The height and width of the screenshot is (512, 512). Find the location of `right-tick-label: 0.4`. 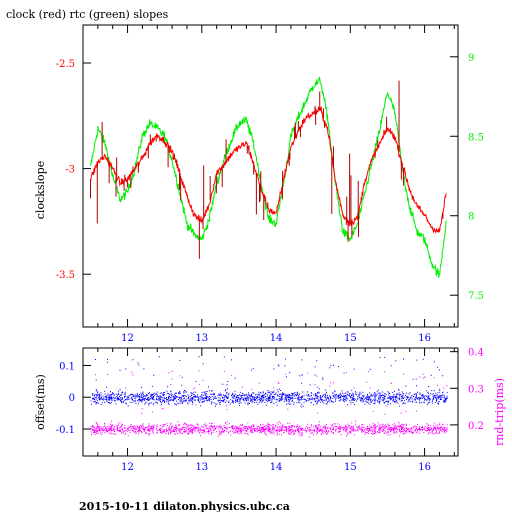

right-tick-label: 0.4 is located at coordinates (476, 353).